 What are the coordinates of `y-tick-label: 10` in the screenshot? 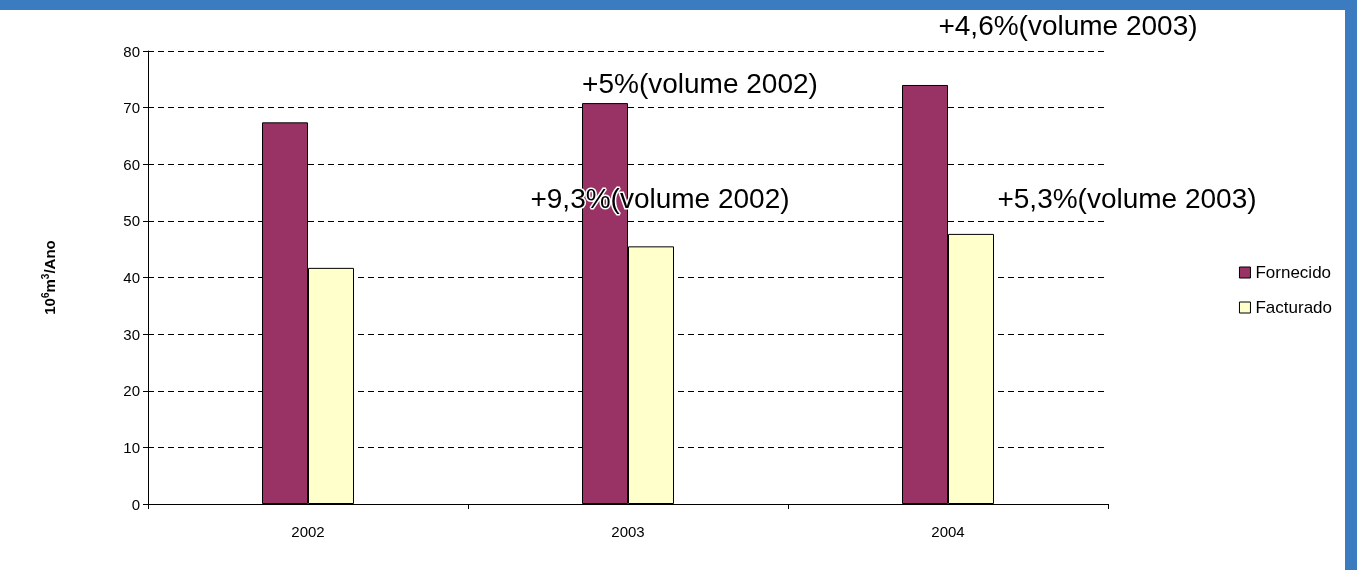 It's located at (131, 447).